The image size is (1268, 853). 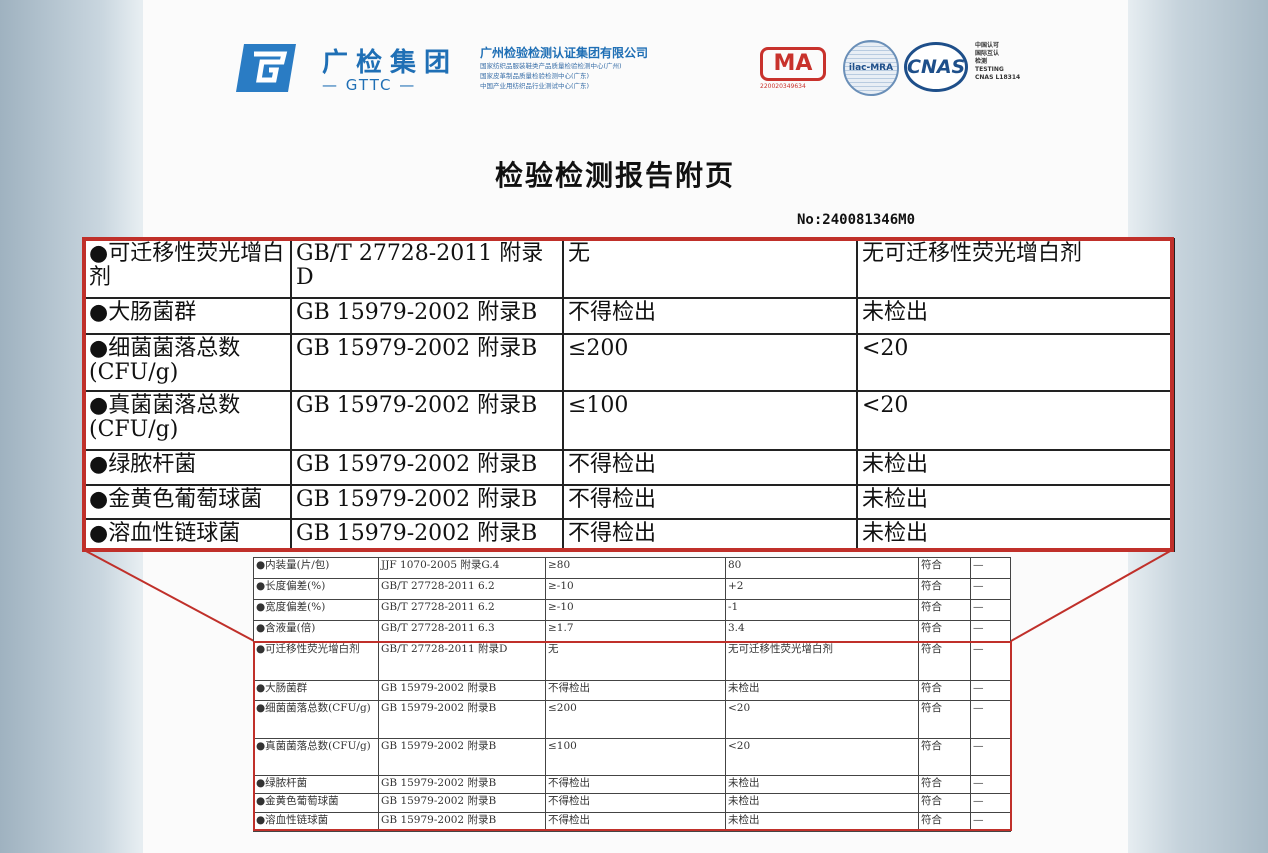 What do you see at coordinates (316, 610) in the screenshot?
I see `item-name-cell: ●宽度偏差(%)` at bounding box center [316, 610].